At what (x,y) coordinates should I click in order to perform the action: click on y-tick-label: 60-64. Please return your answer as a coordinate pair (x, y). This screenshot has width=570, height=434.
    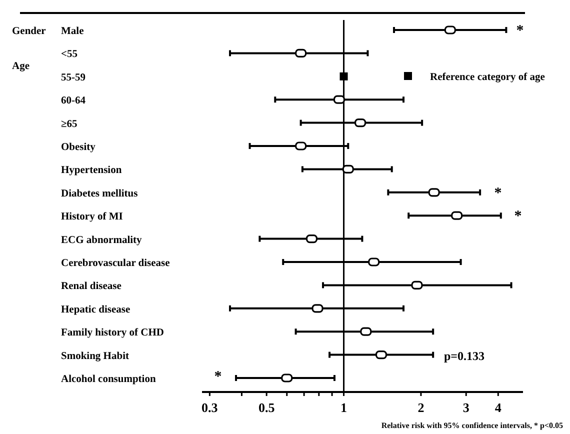
    Looking at the image, I should click on (73, 101).